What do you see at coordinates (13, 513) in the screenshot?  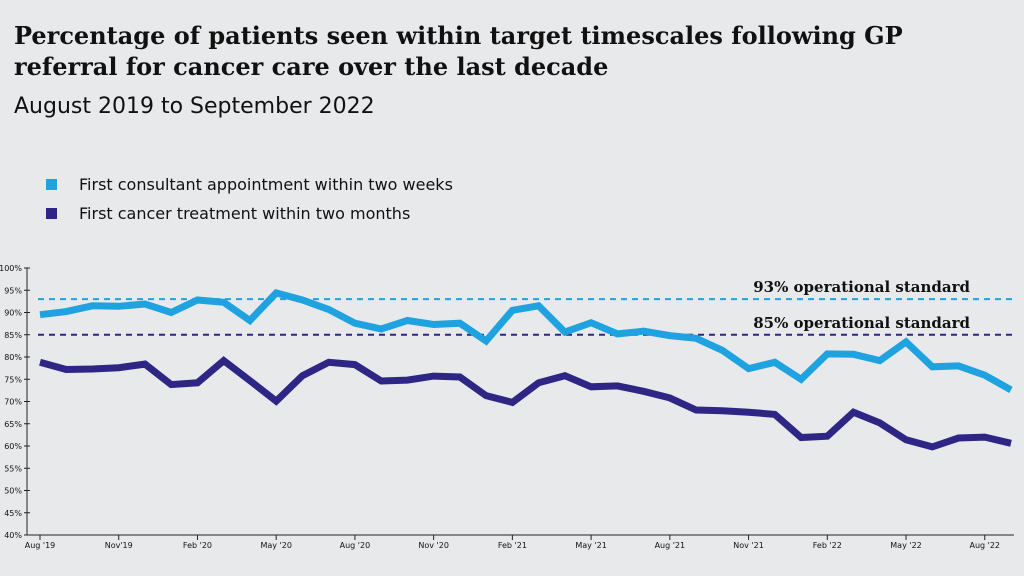 I see `y-tick-label: 45%` at bounding box center [13, 513].